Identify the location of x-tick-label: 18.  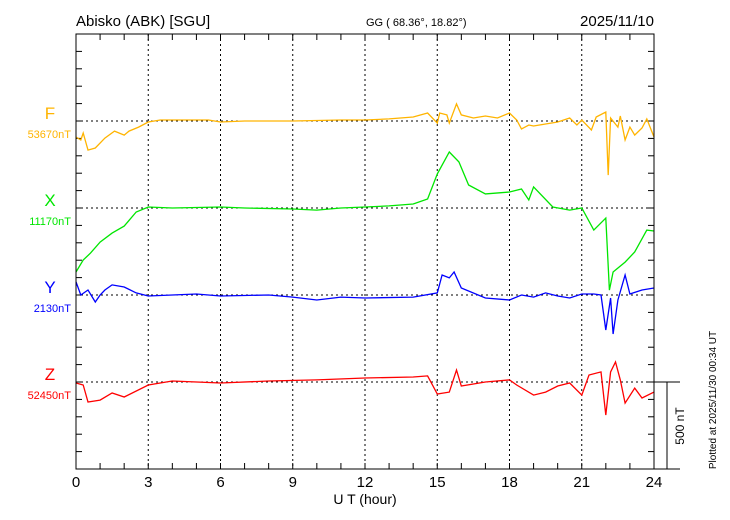
(509, 482).